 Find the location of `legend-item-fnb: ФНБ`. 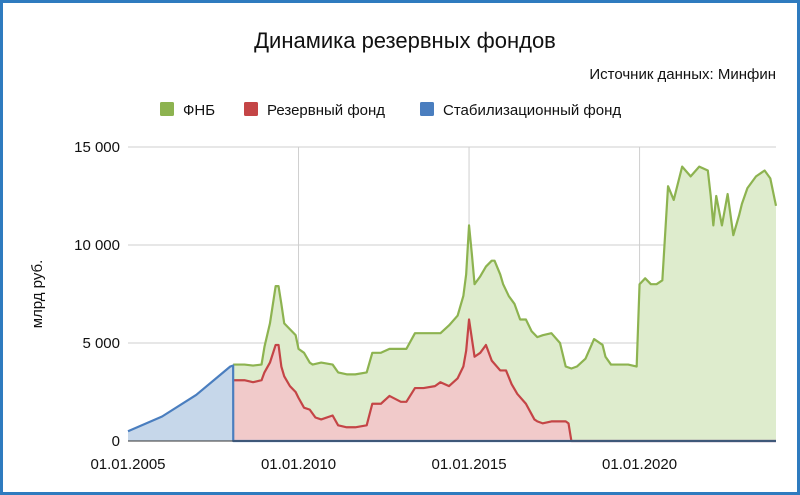

legend-item-fnb: ФНБ is located at coordinates (187, 110).